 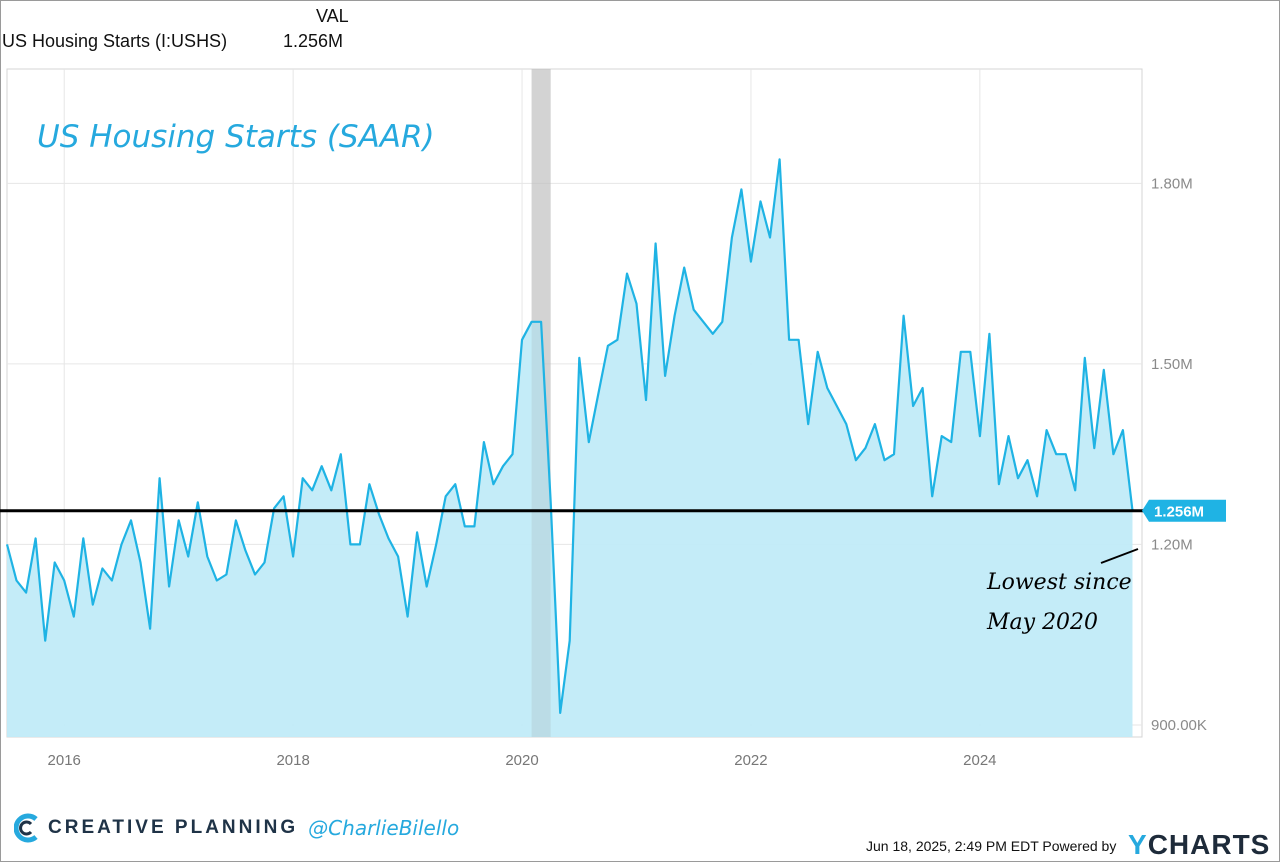 I want to click on x-tick-label: 2018, so click(x=292, y=760).